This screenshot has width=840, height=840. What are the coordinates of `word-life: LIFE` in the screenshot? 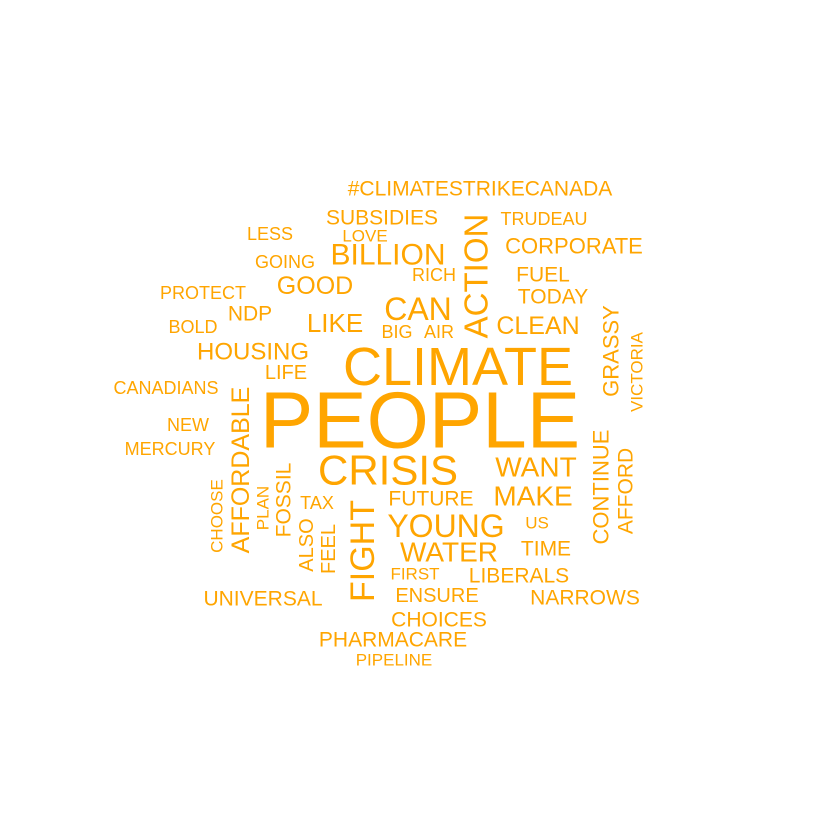 It's located at (286, 373).